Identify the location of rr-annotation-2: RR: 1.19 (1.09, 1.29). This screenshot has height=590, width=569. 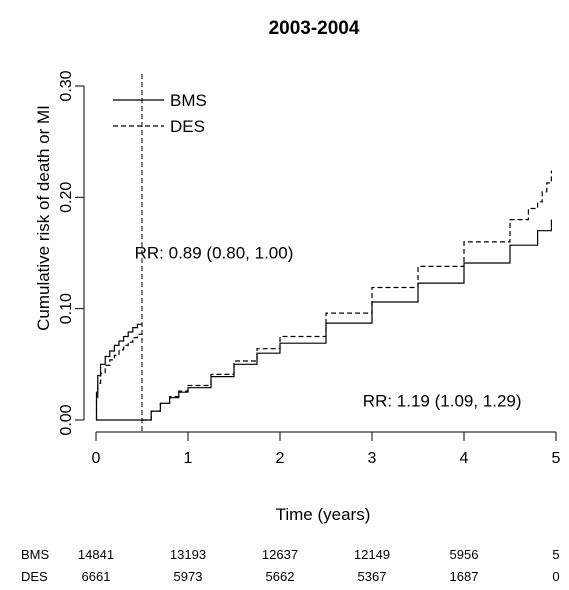
(442, 401).